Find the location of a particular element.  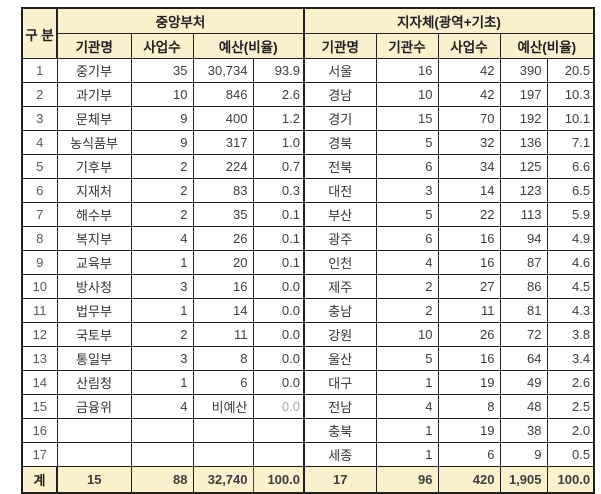

table-row: 2 과기부 10 846 2.6 경남 10 42 197 10.3 is located at coordinates (308, 94).